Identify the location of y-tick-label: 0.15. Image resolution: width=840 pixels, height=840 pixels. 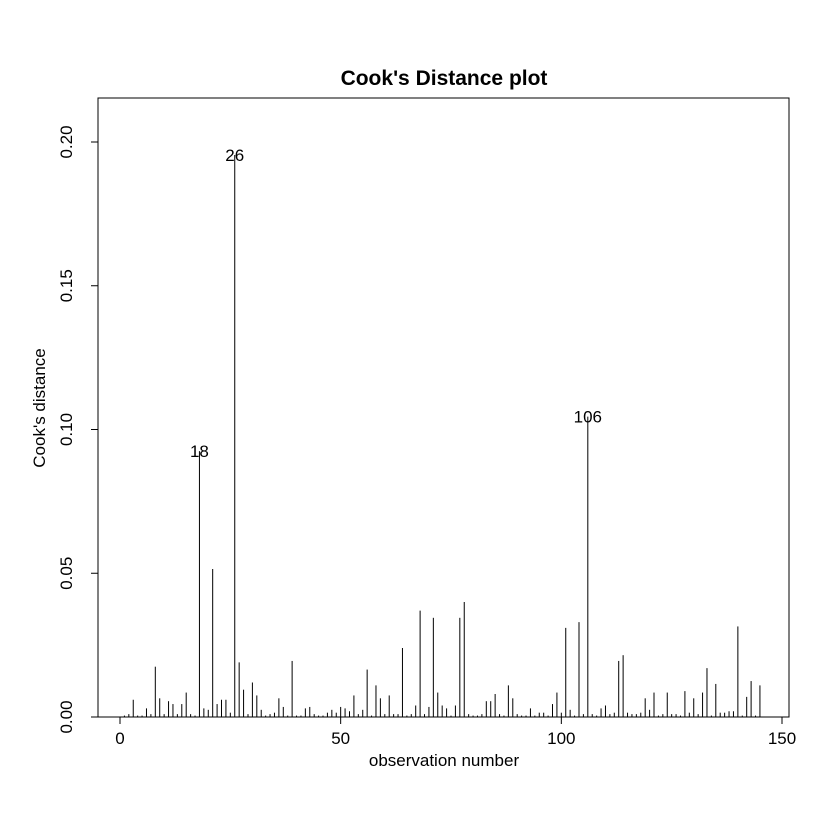
(66, 285).